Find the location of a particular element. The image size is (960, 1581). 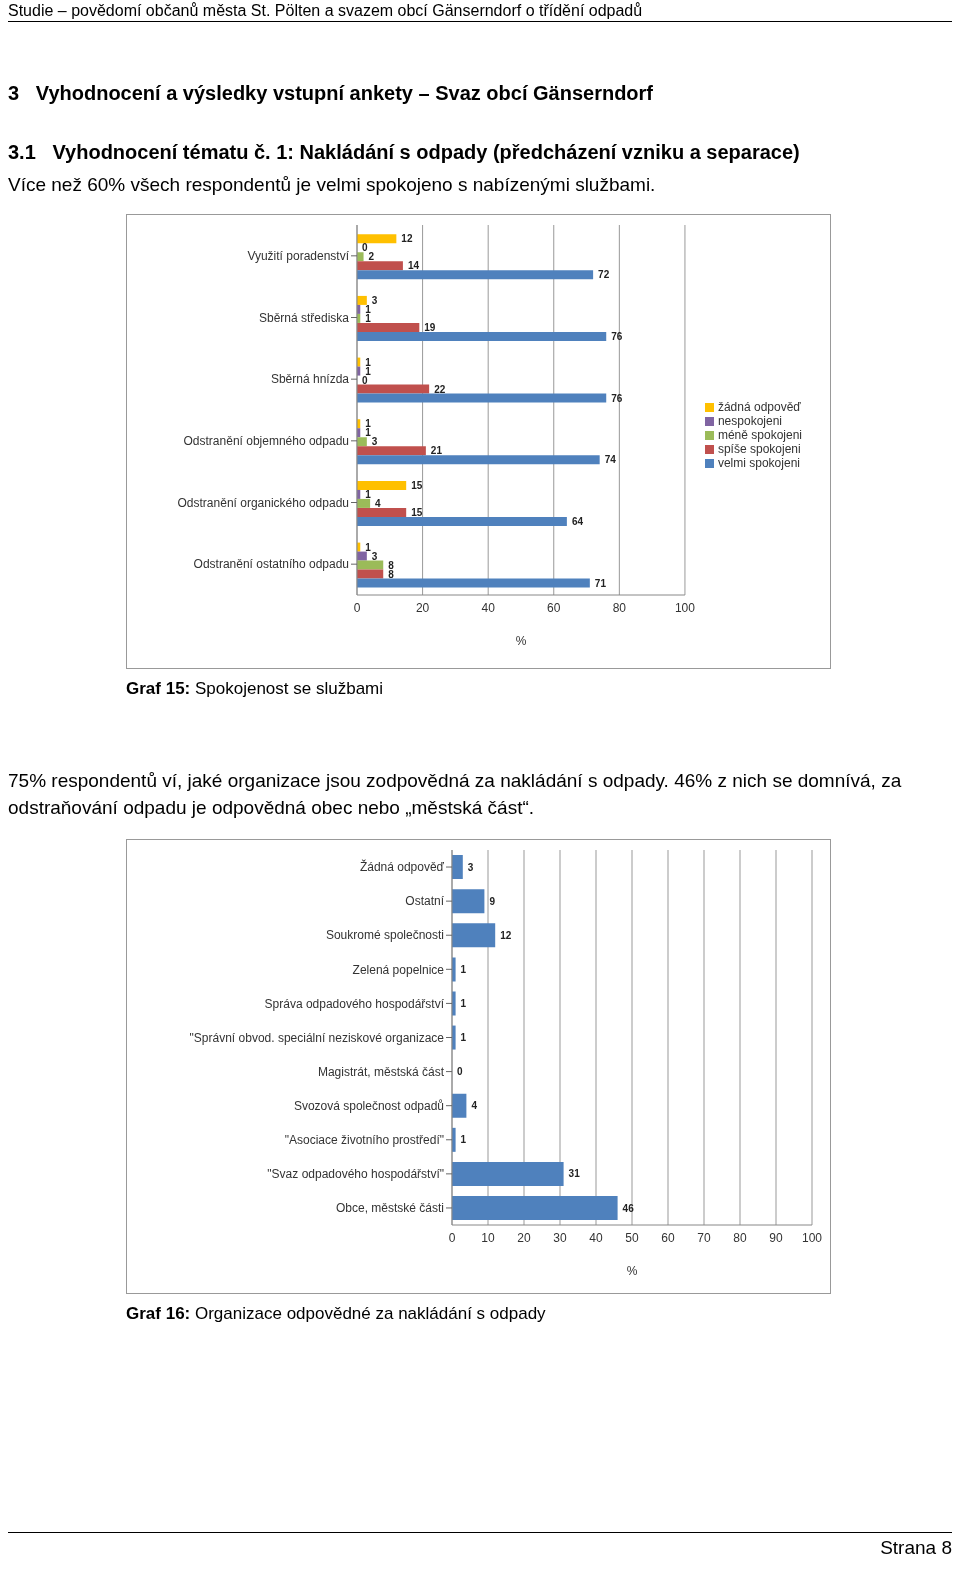

data-label: 74 is located at coordinates (610, 460).